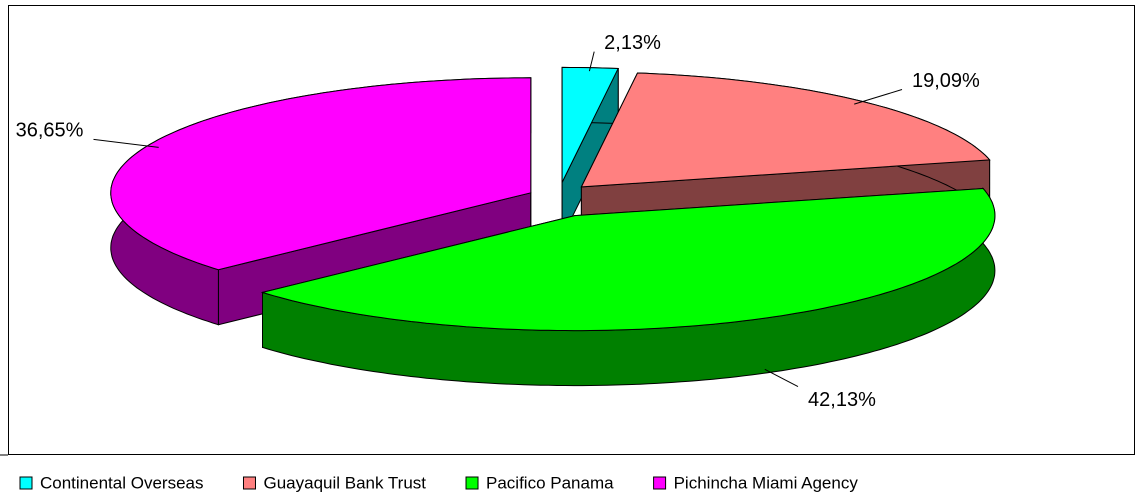  I want to click on legend-label: Pacifico Panama, so click(550, 482).